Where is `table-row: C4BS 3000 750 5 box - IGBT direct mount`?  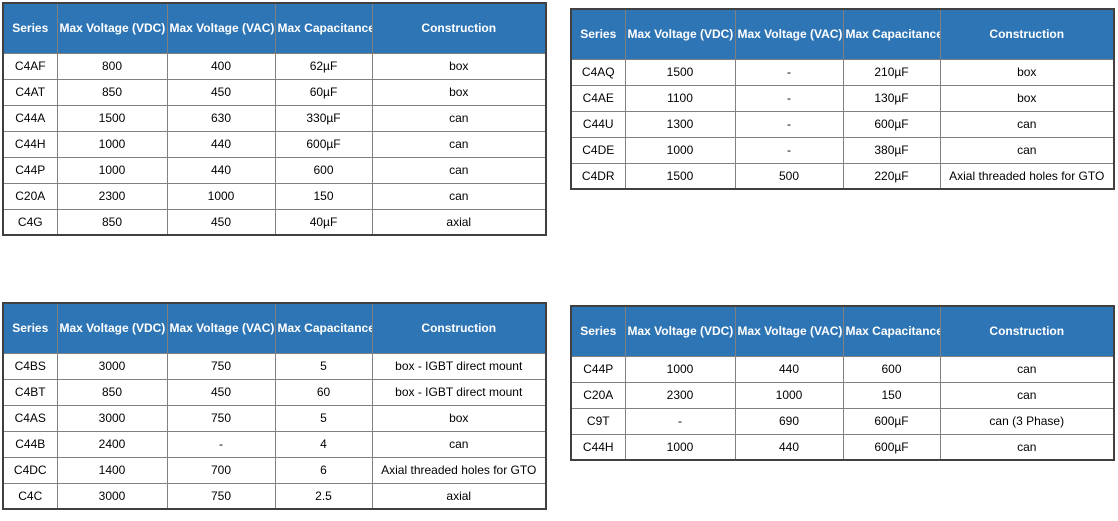
table-row: C4BS 3000 750 5 box - IGBT direct mount is located at coordinates (274, 366).